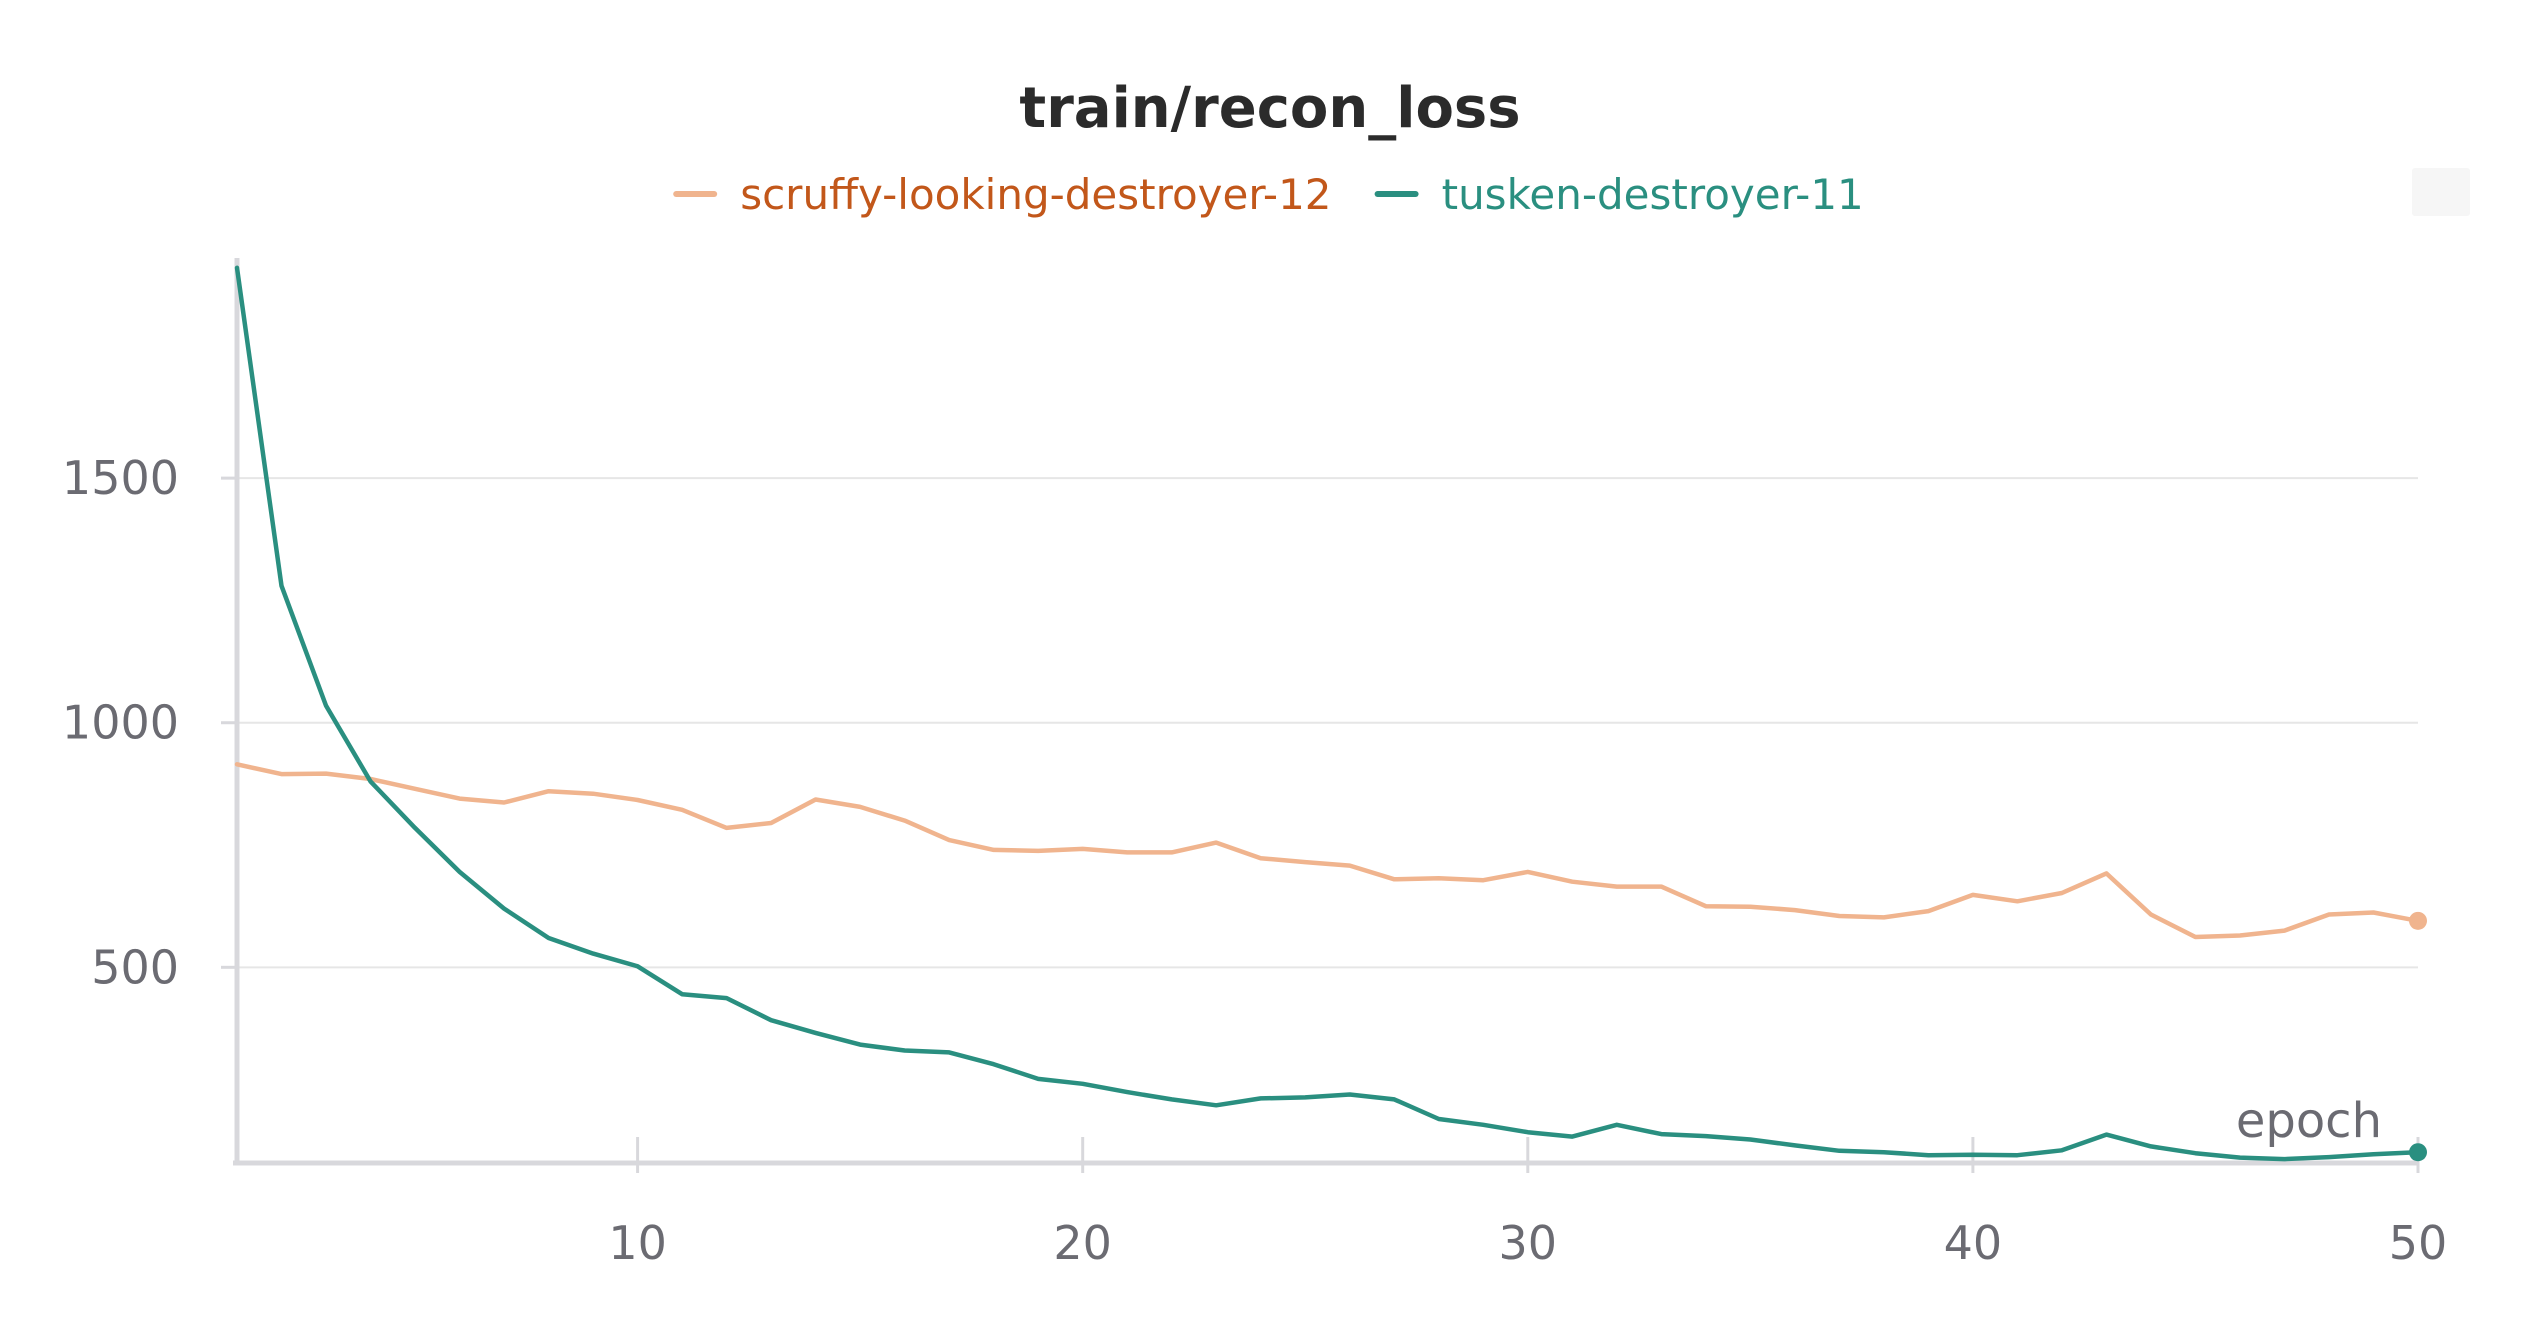 The height and width of the screenshot is (1333, 2528). Describe the element at coordinates (1528, 1243) in the screenshot. I see `x-tick-label-30: 30` at that location.